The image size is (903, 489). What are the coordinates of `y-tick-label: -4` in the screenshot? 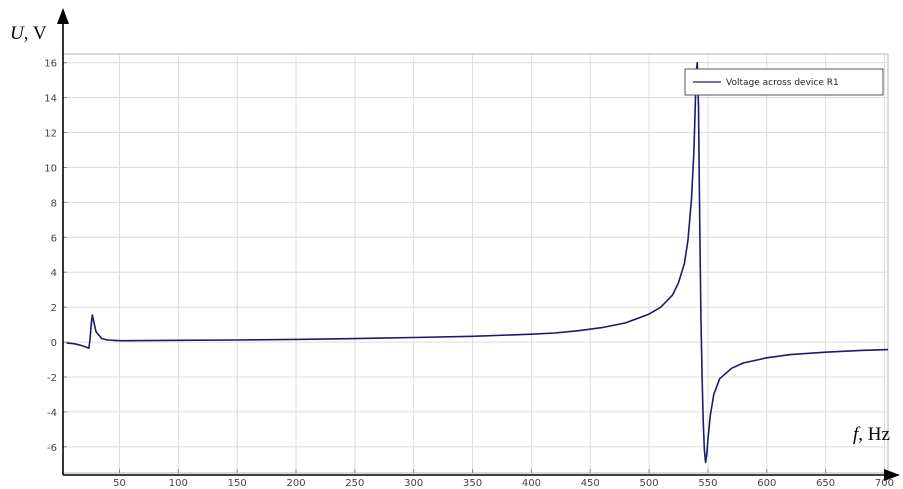 It's located at (52, 413).